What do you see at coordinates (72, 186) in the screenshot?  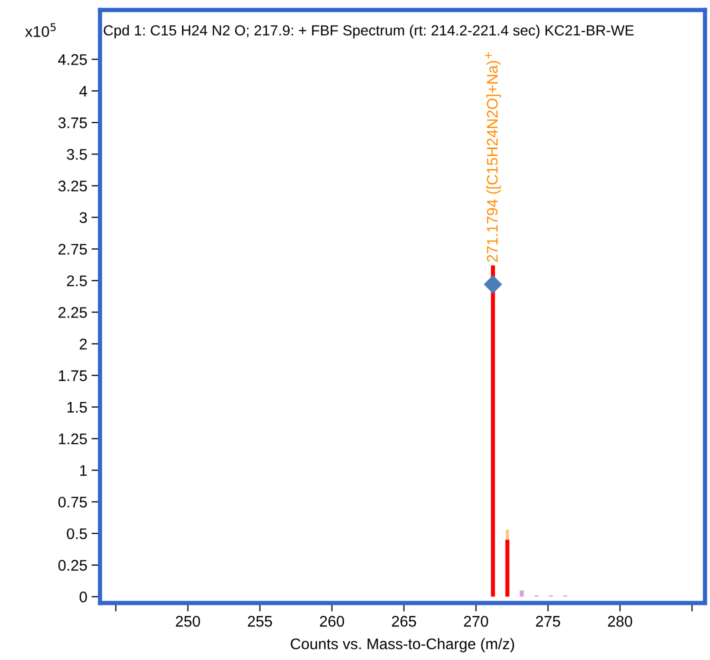 I see `y-tick-label: 3.25` at bounding box center [72, 186].